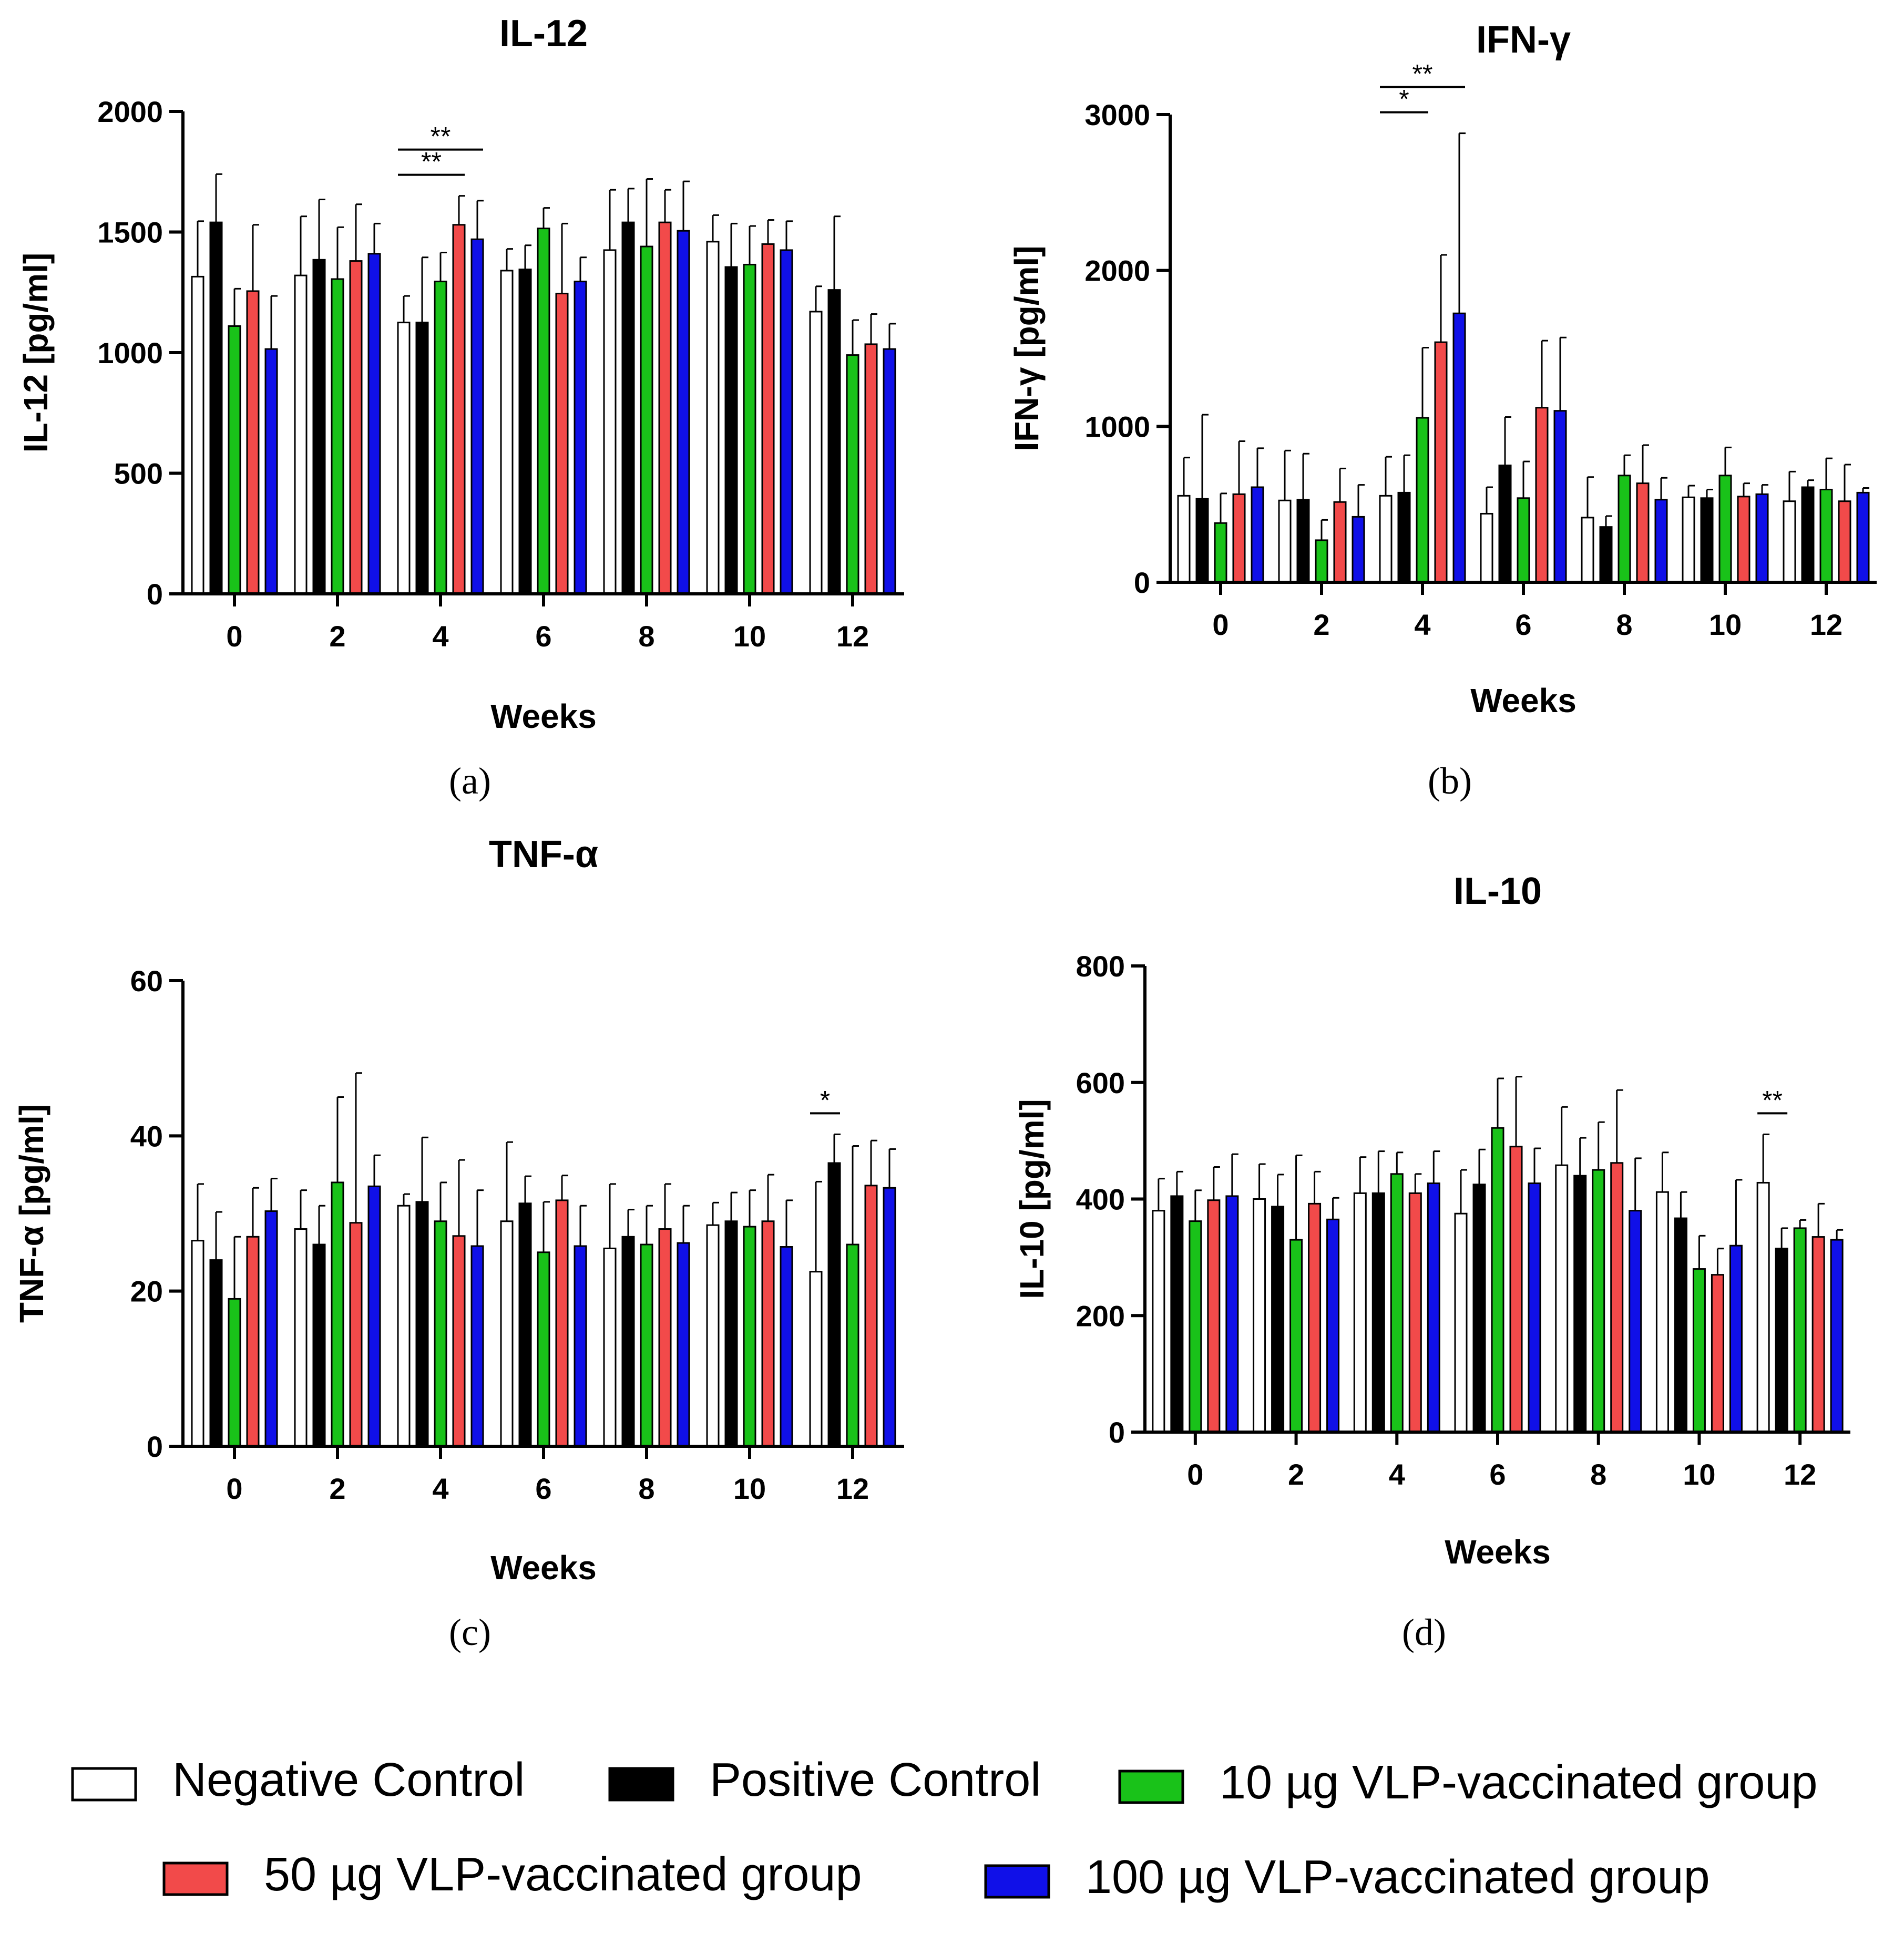 The height and width of the screenshot is (1934, 1904). I want to click on legend-item-2: Positive Control, so click(824, 1780).